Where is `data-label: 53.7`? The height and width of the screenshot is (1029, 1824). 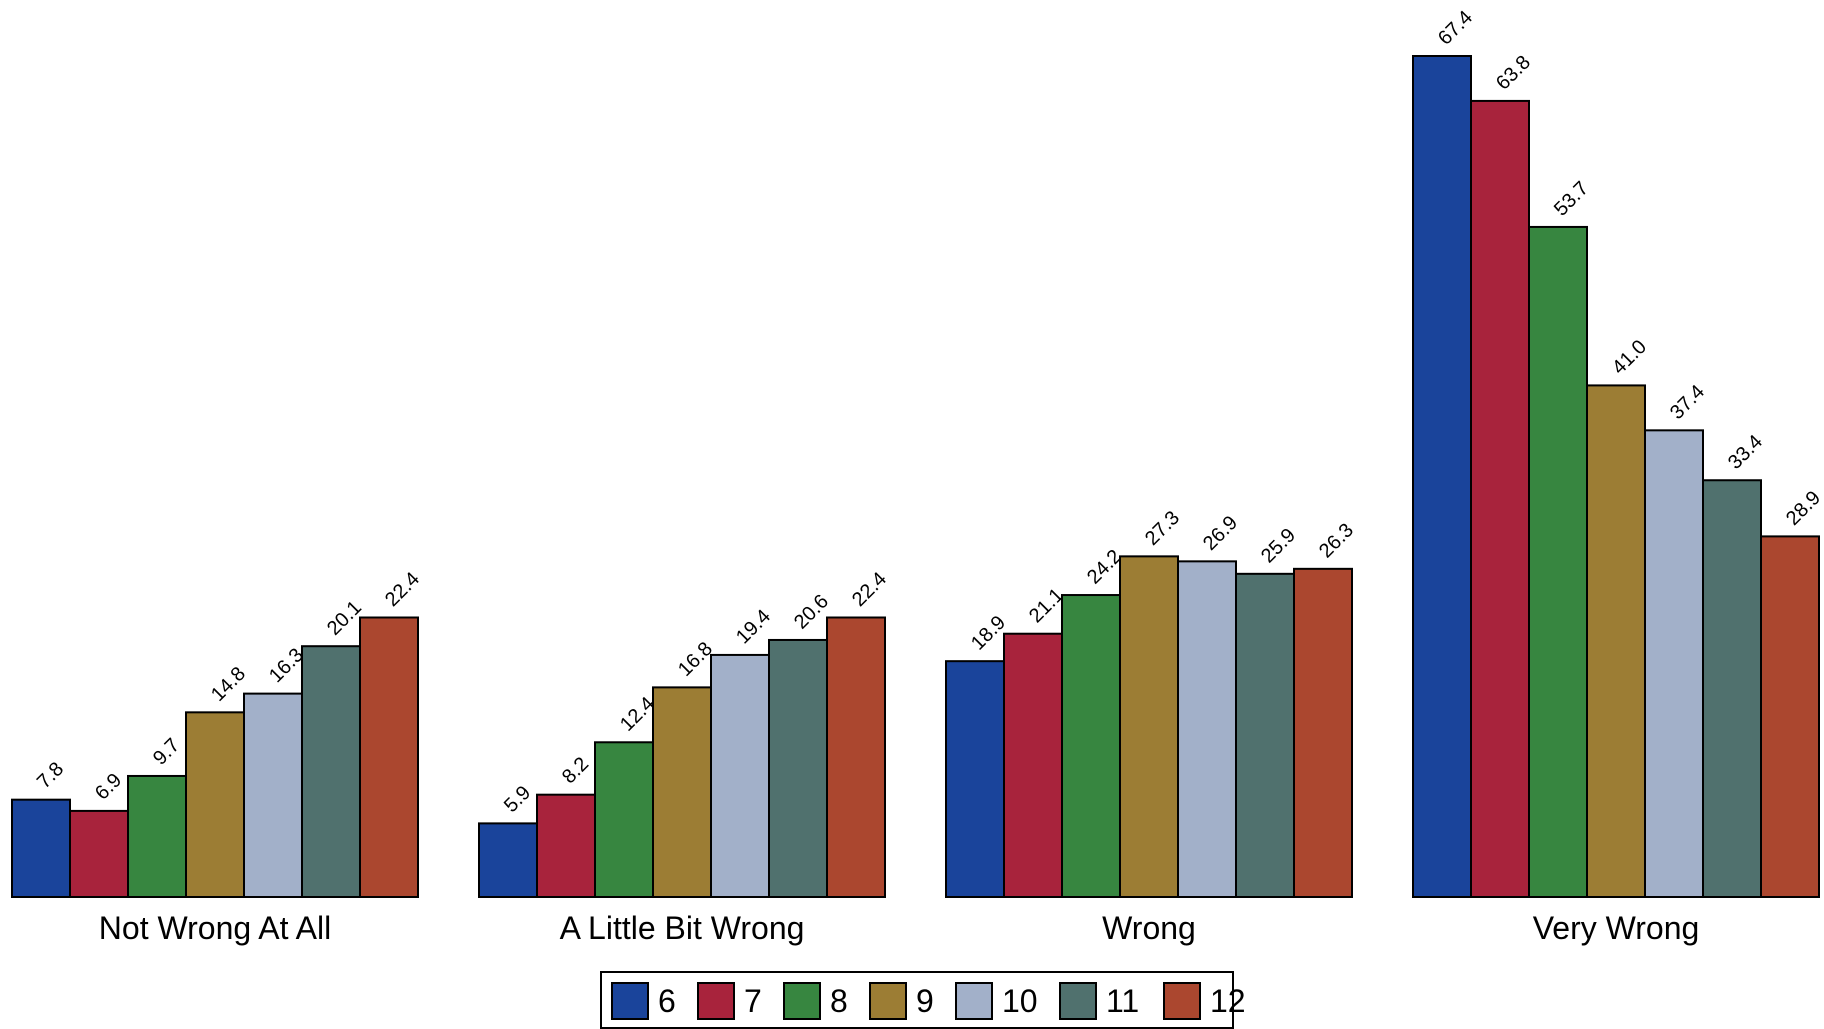
data-label: 53.7 is located at coordinates (1571, 198).